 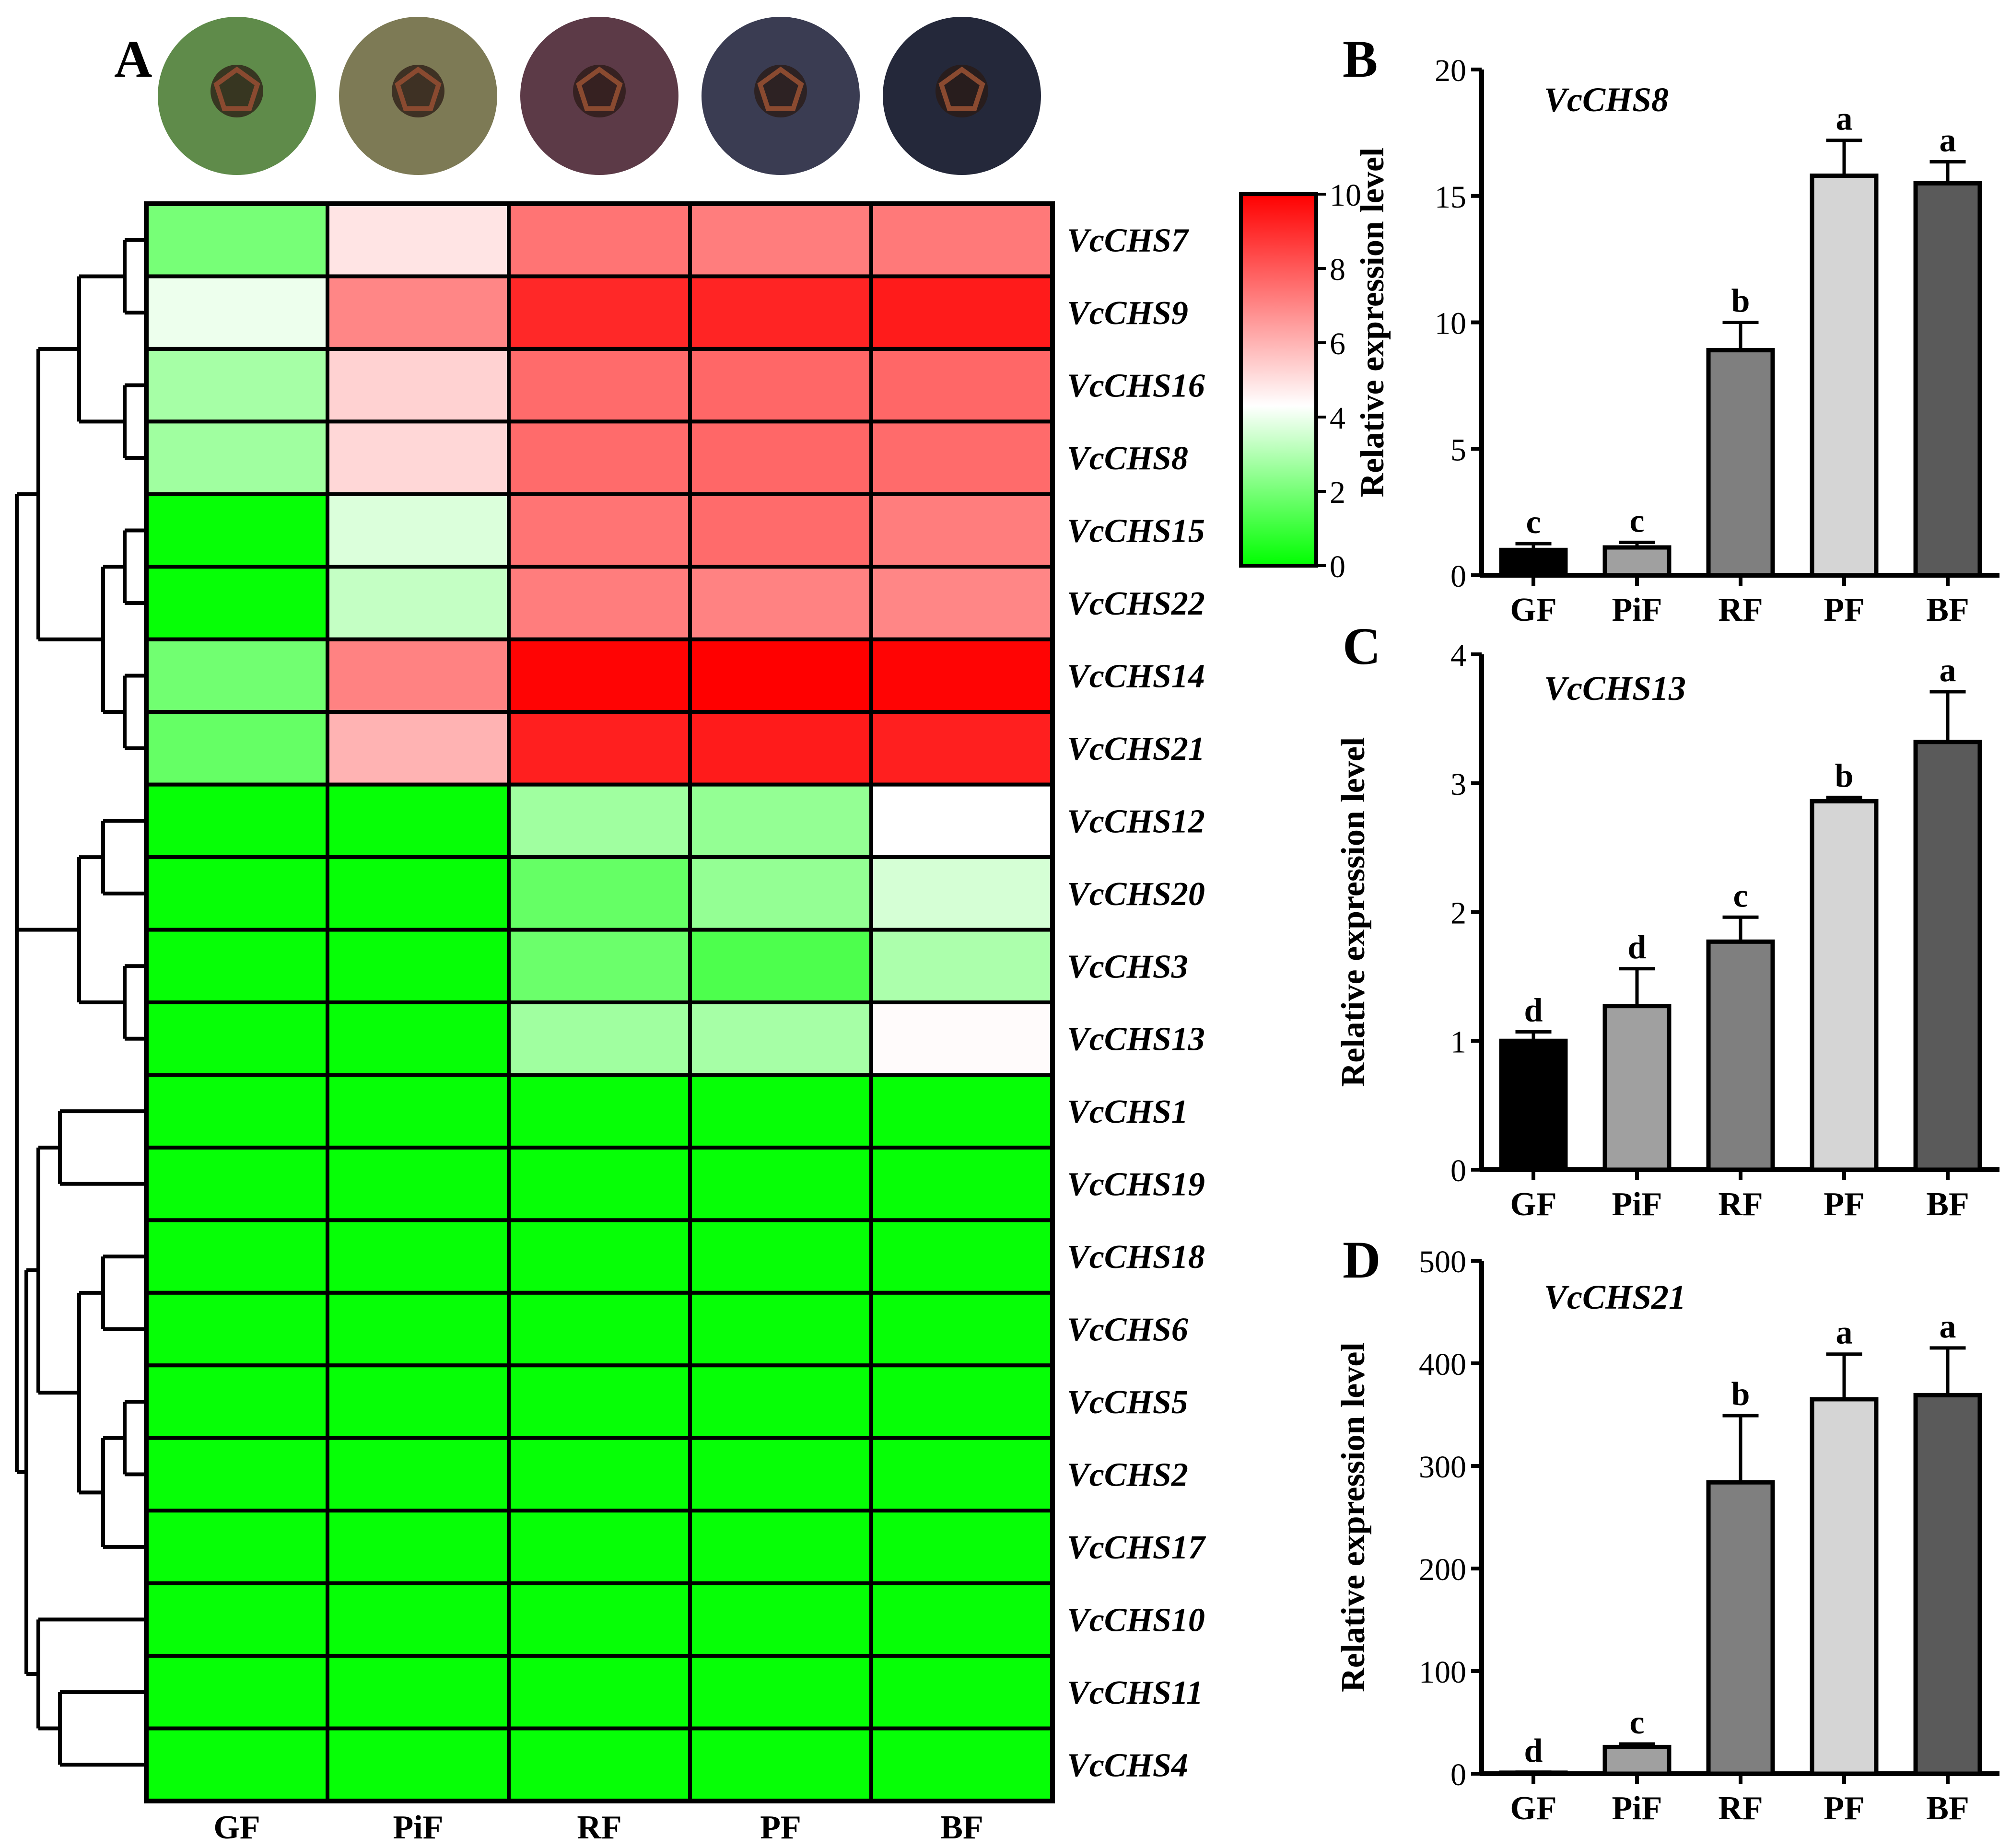 I want to click on y-axis-label: Relative expression level, so click(x=1353, y=912).